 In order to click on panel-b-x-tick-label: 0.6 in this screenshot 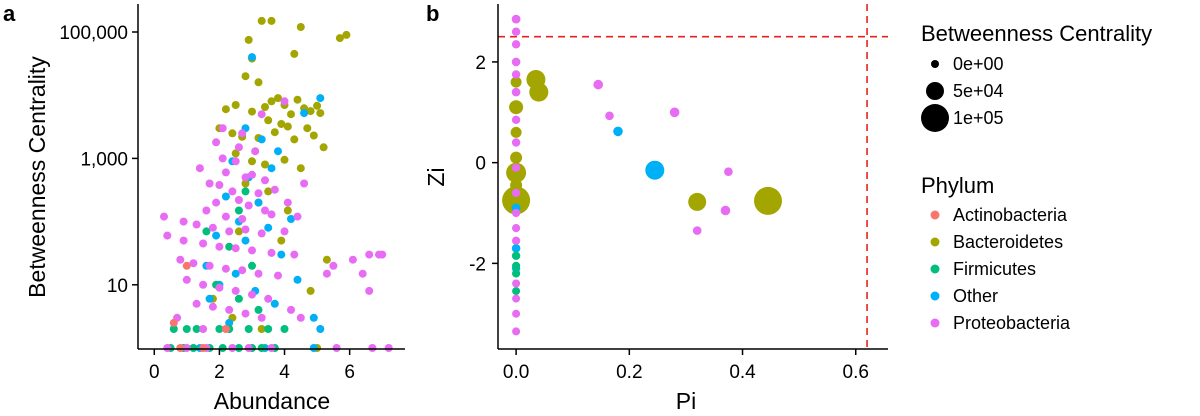, I will do `click(856, 372)`.